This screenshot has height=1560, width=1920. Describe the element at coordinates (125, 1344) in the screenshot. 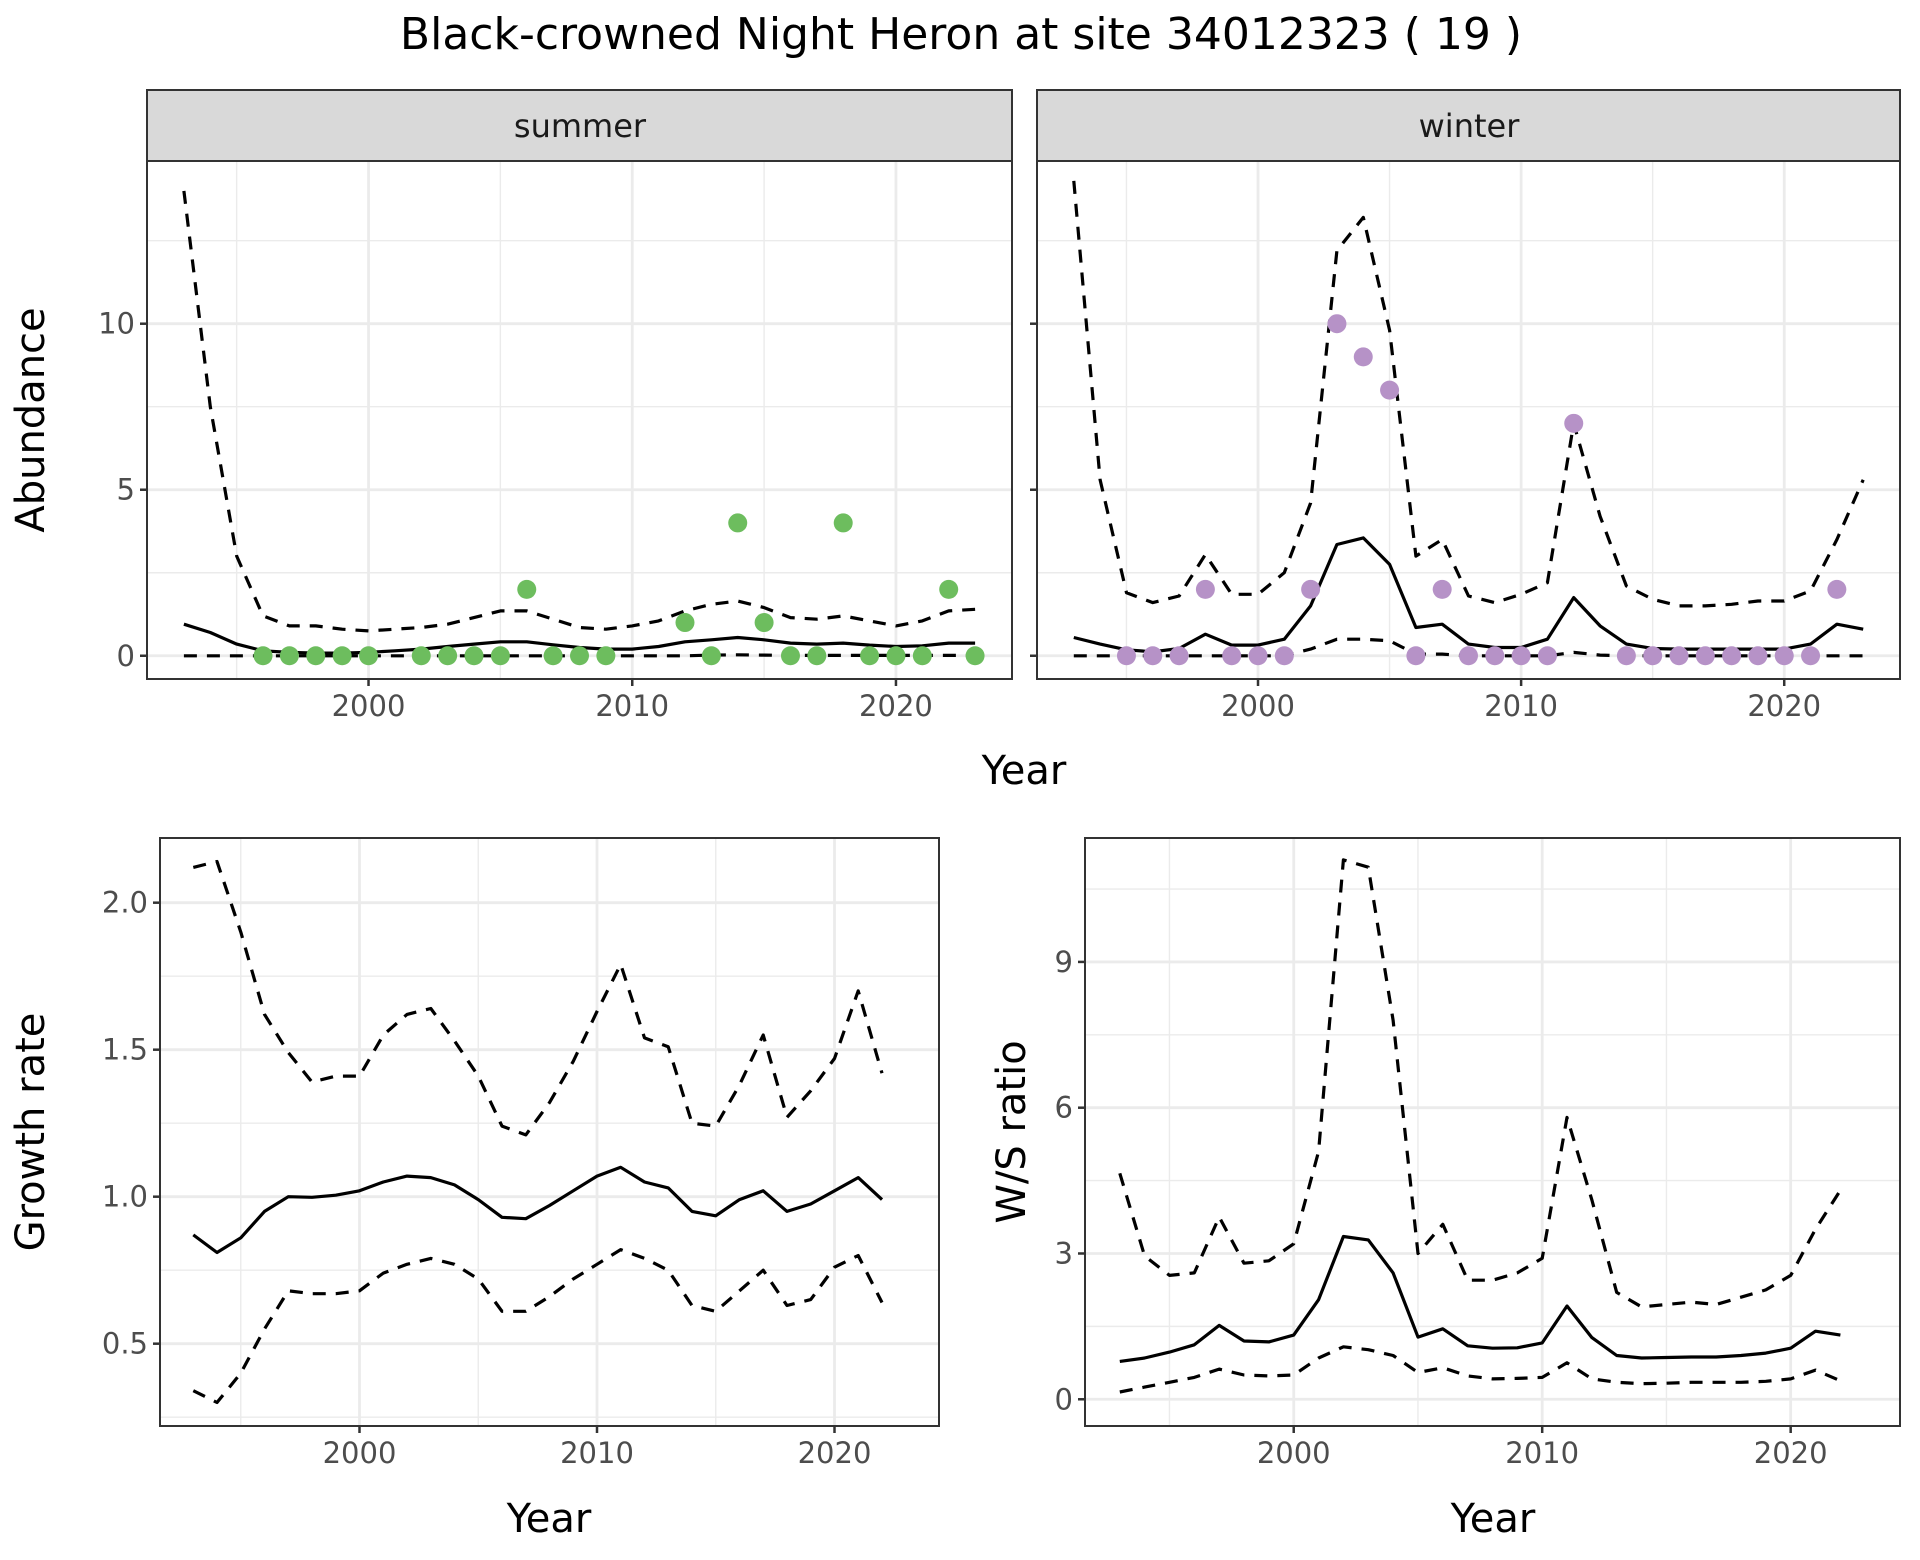

I see `y-tick-label: 0.5` at that location.